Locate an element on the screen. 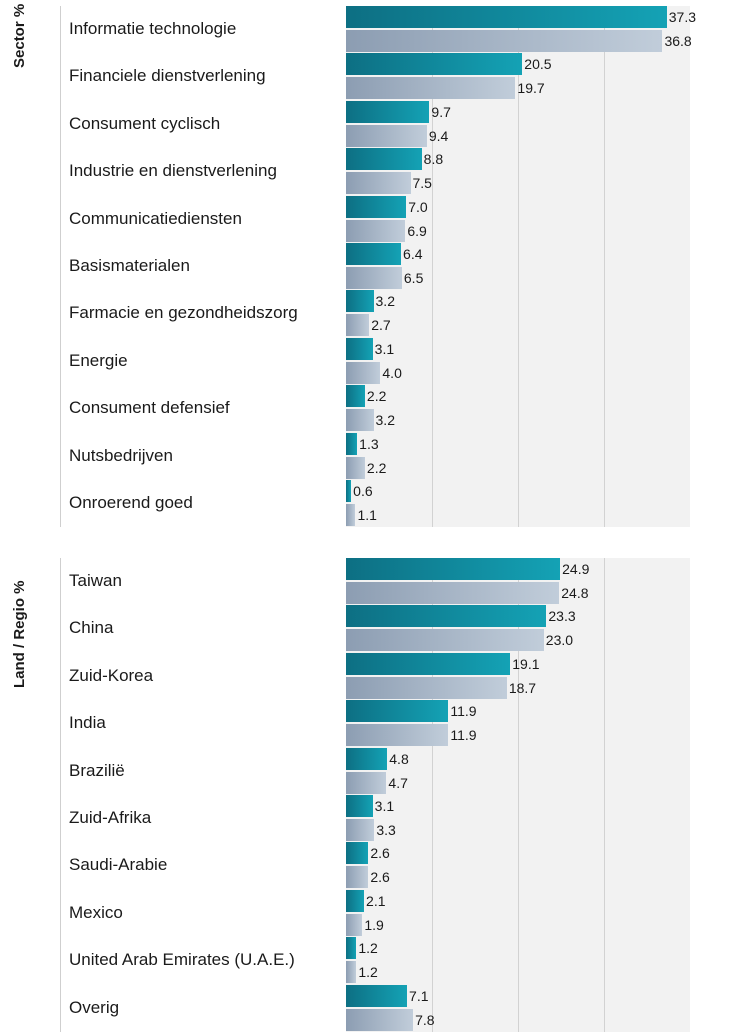  region-category-label: Mexico is located at coordinates (96, 912).